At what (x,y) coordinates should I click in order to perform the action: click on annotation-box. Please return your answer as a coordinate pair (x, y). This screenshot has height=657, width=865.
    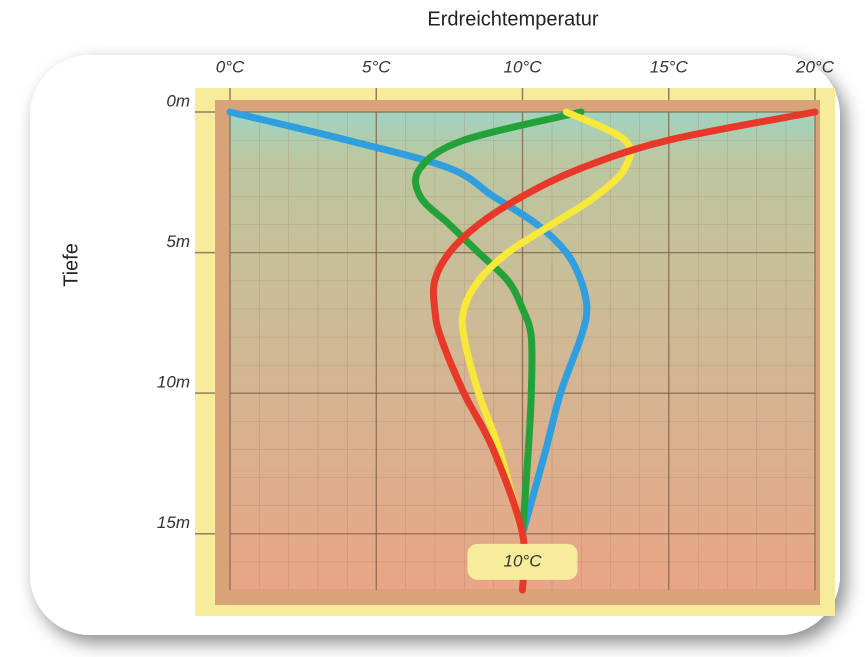
    Looking at the image, I should click on (522, 561).